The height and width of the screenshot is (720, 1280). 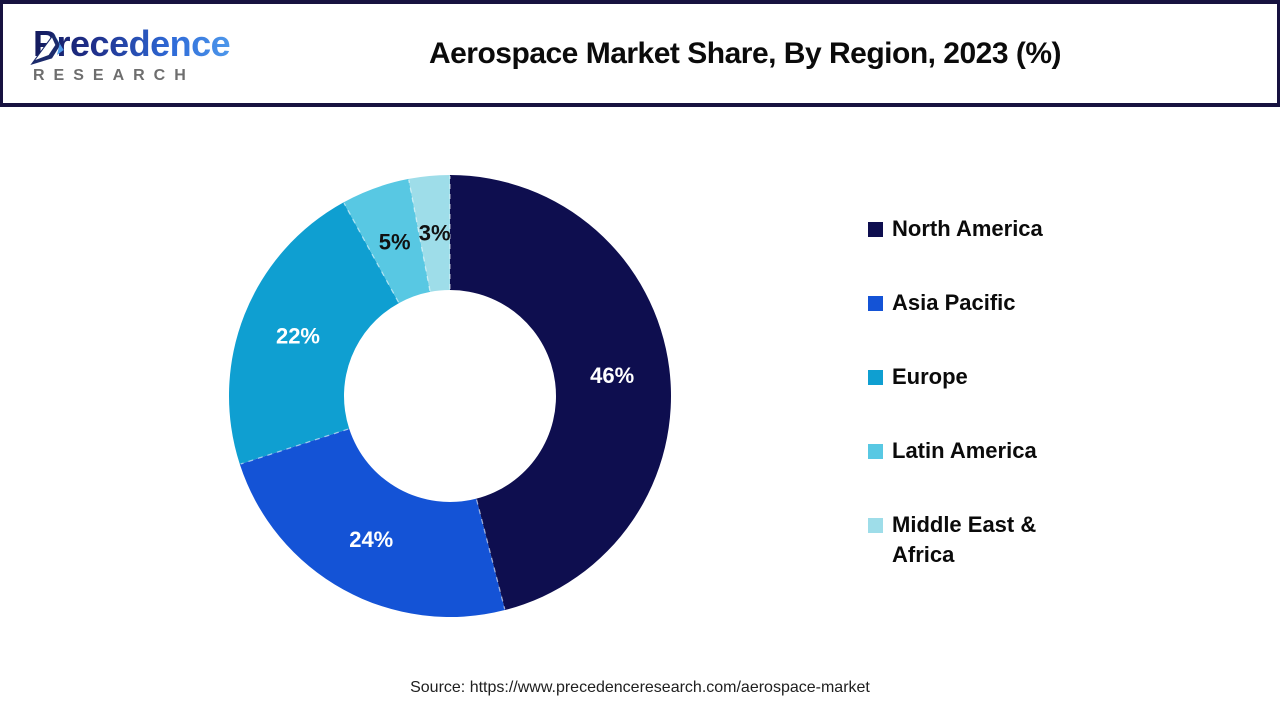 What do you see at coordinates (395, 242) in the screenshot?
I see `donut-data-label-latin-america: 5%` at bounding box center [395, 242].